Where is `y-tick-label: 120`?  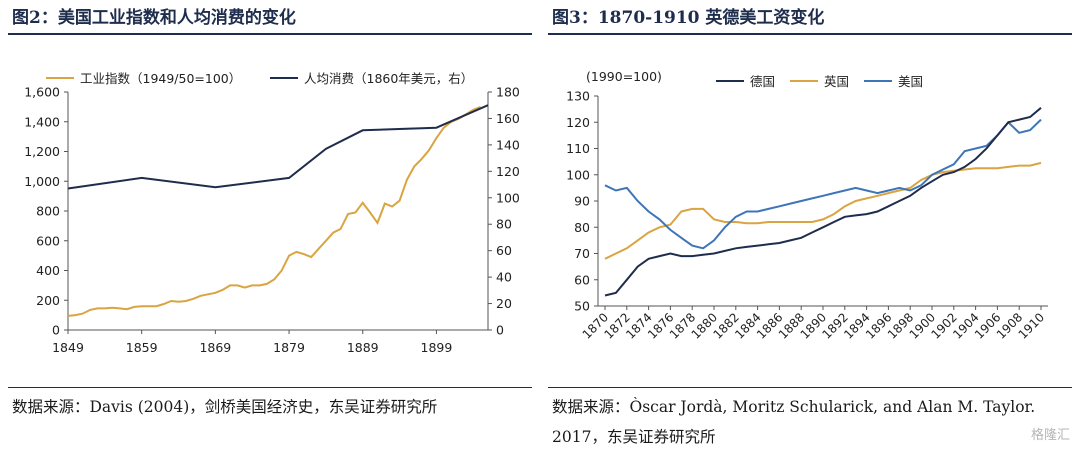
y-tick-label: 120 is located at coordinates (578, 122).